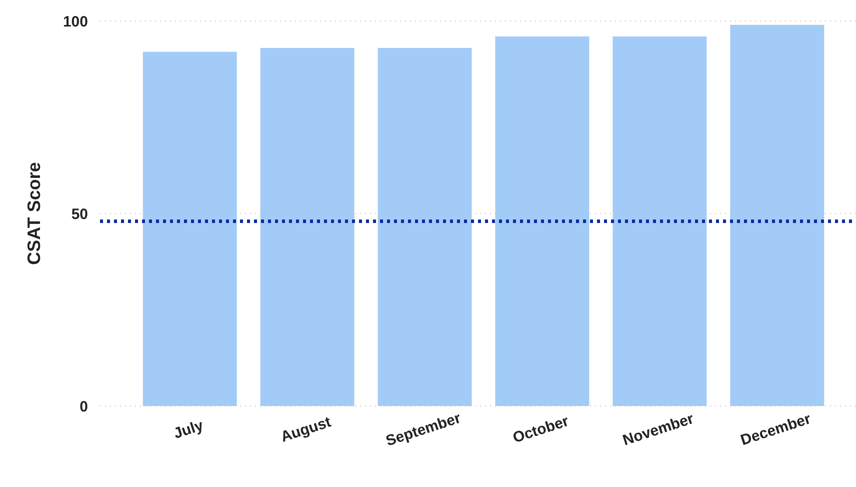  Describe the element at coordinates (79, 214) in the screenshot. I see `y-tick-label: 50` at that location.